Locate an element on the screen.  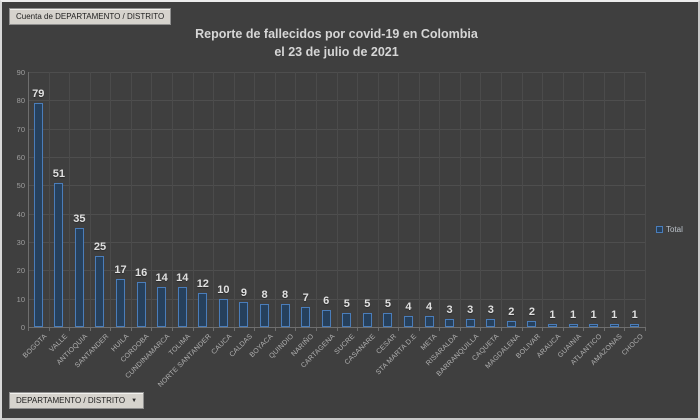
category-field-dropdown-button: DEPARTAMENTO / DISTRITO ▼ is located at coordinates (77, 400).